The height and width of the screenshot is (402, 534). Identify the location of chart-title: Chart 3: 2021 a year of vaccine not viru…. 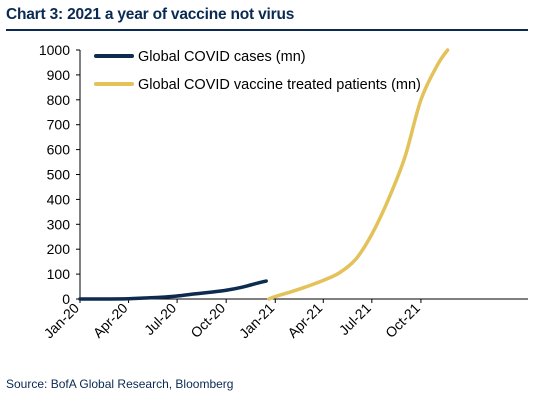
(150, 14).